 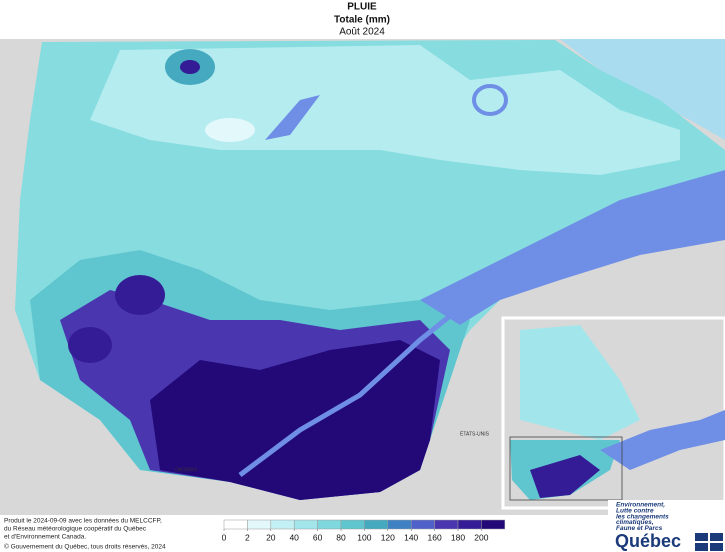 I want to click on subtitle: Totale (mm), so click(x=362, y=20).